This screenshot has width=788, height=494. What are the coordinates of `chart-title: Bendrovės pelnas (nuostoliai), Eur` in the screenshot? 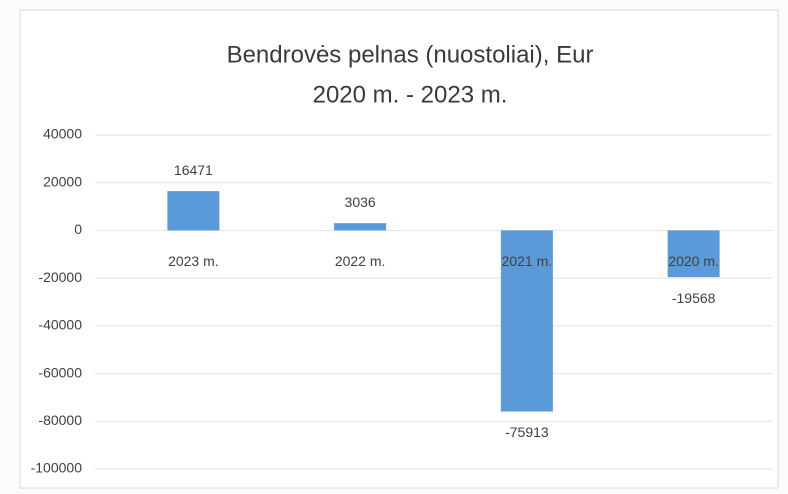 It's located at (410, 54).